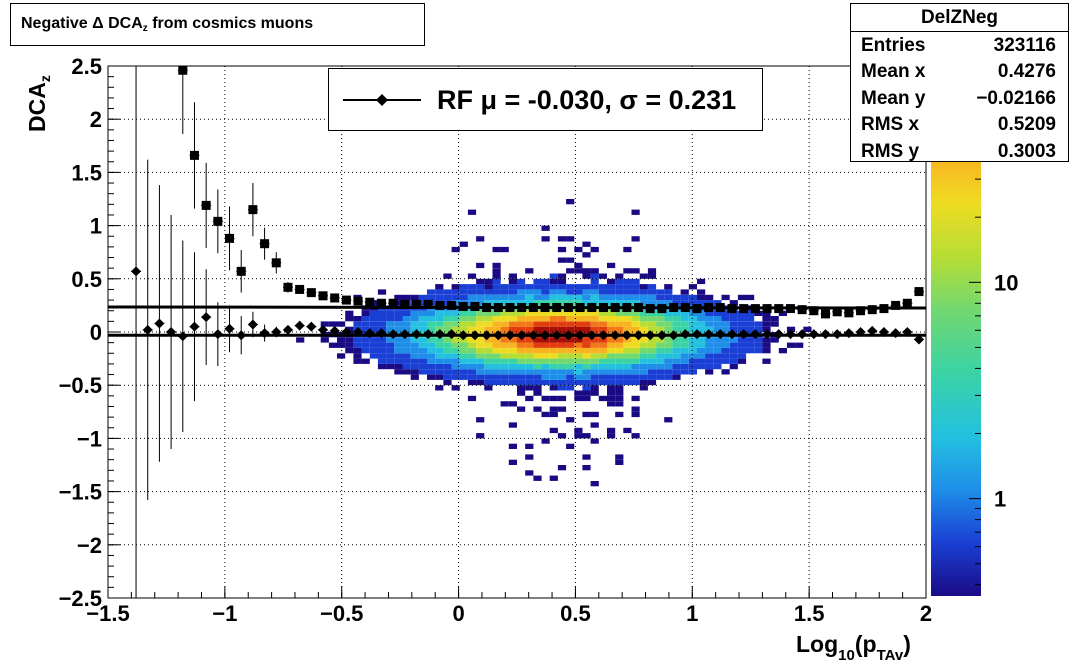 The image size is (1090, 664). What do you see at coordinates (1016, 98) in the screenshot?
I see `stats-value: −0.02166` at bounding box center [1016, 98].